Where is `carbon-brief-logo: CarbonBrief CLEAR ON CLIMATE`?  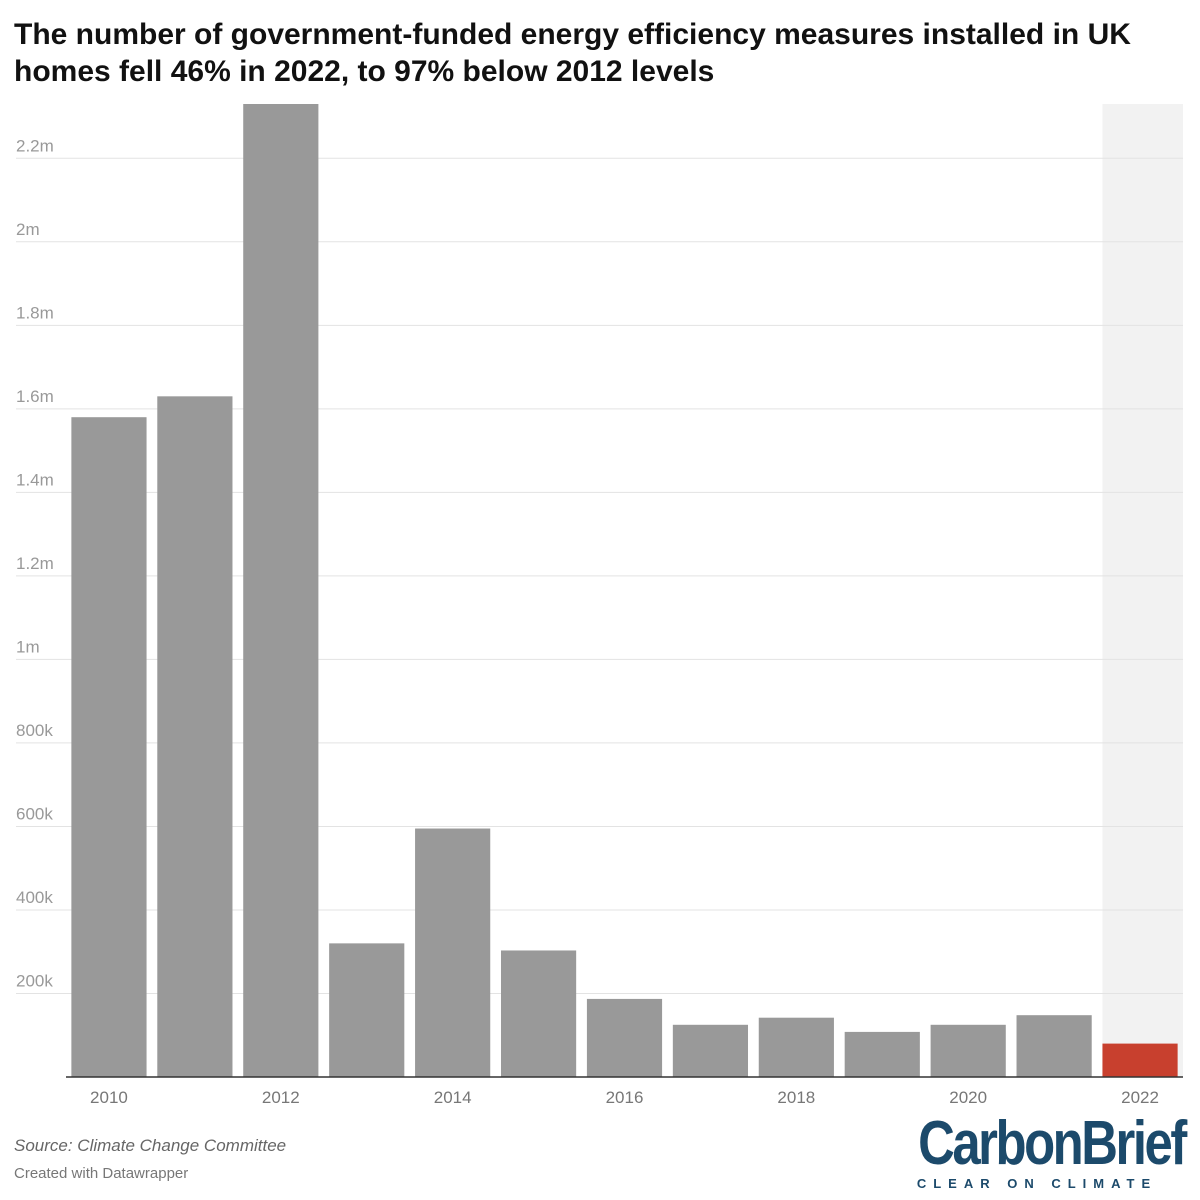
carbon-brief-logo: CarbonBrief CLEAR ON CLIMATE is located at coordinates (1039, 1150).